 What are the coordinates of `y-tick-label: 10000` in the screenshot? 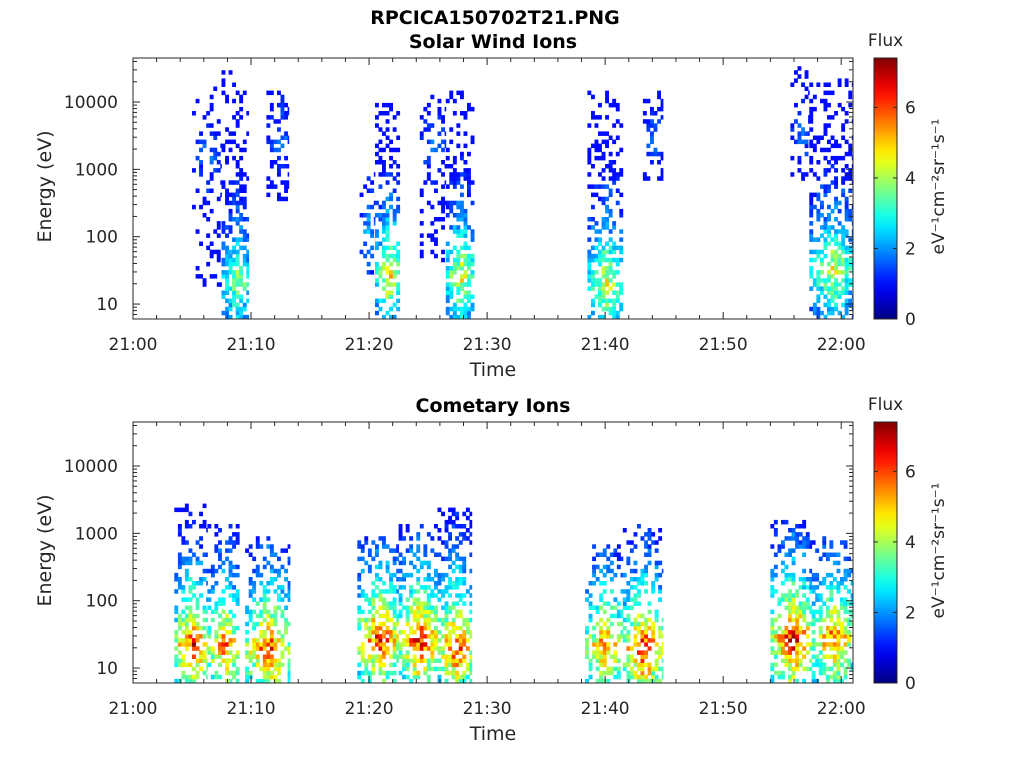 It's located at (91, 103).